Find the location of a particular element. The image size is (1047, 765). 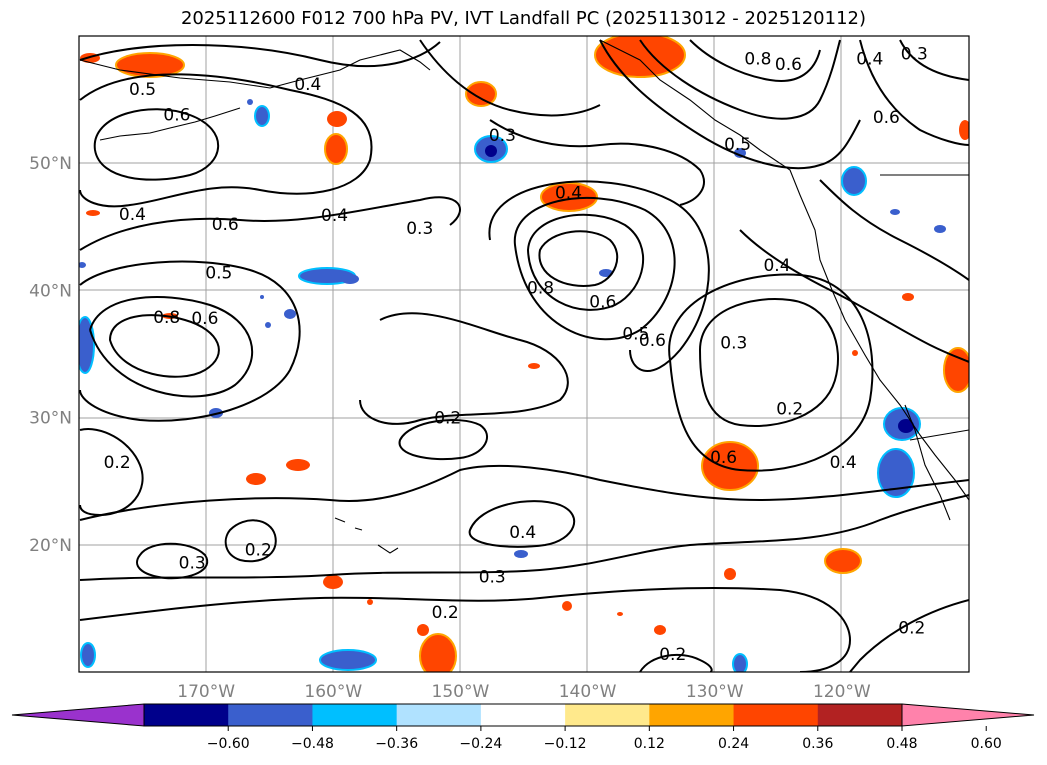

colorbar-tick-label: 0.24 is located at coordinates (733, 744).